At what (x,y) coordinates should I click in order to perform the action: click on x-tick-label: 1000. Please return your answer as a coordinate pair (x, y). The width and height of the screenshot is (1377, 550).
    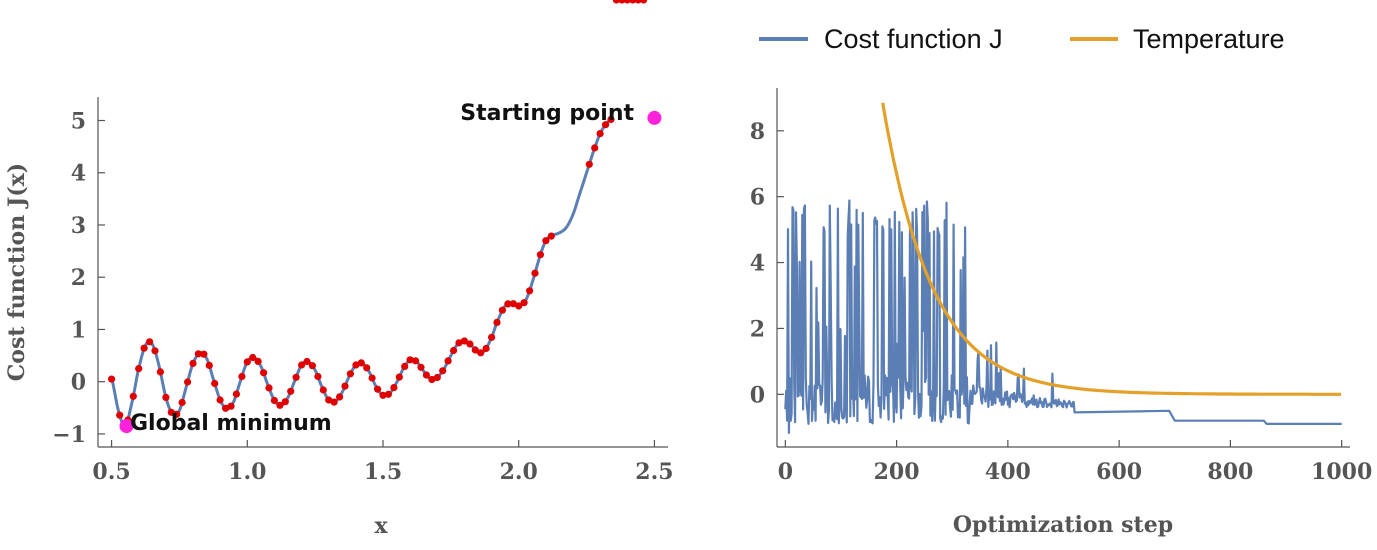
    Looking at the image, I should click on (1341, 472).